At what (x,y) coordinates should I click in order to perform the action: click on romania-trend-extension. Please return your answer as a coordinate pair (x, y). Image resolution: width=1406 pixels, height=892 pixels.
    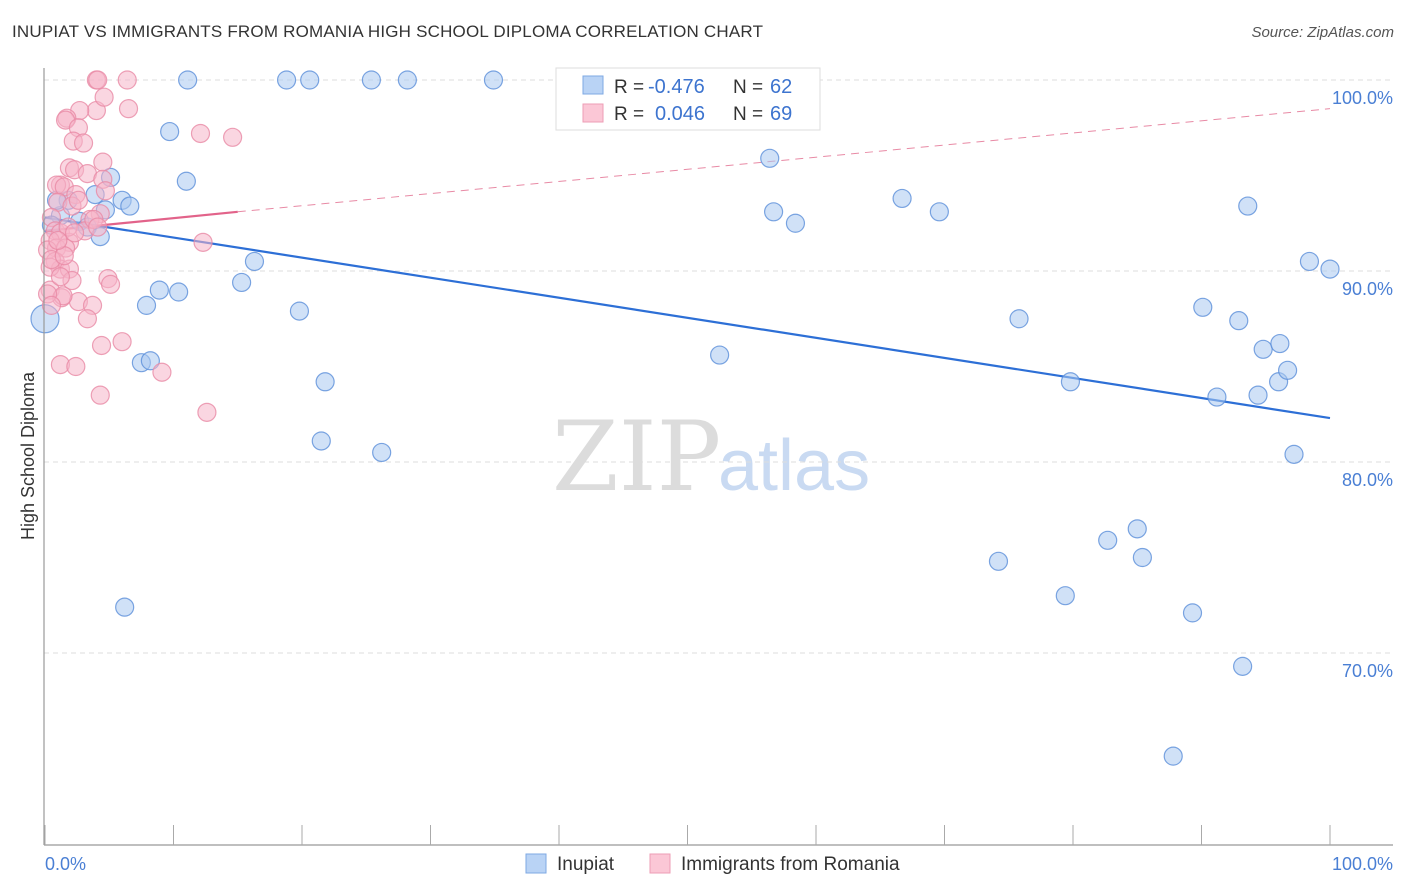
    Looking at the image, I should click on (784, 160).